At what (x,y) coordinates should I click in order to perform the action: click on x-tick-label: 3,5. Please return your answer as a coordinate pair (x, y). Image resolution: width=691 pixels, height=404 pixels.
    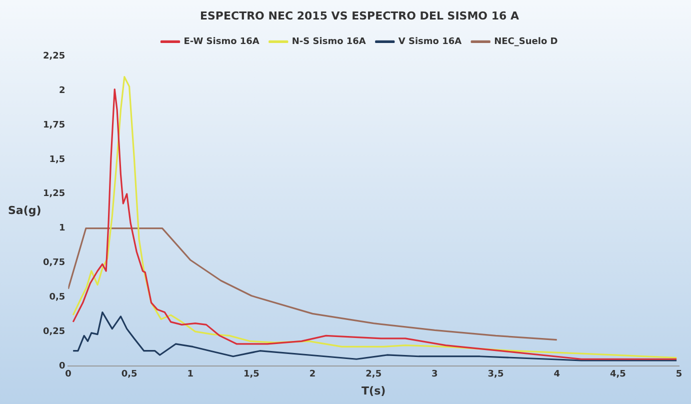
    Looking at the image, I should click on (496, 375).